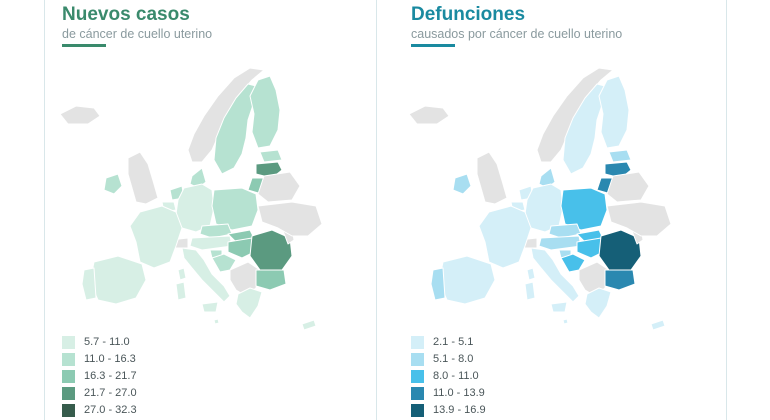 The width and height of the screenshot is (770, 420). Describe the element at coordinates (481, 360) in the screenshot. I see `legend-item: 5.1 - 8.0` at that location.